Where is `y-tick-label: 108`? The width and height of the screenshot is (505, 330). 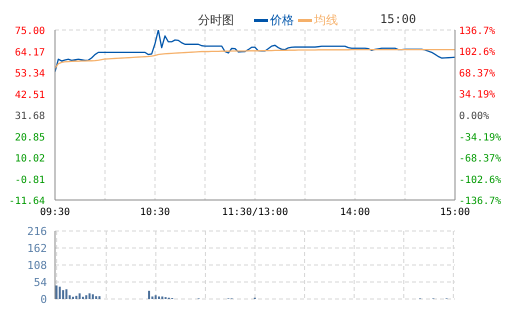 y-tick-label: 108 is located at coordinates (37, 265).